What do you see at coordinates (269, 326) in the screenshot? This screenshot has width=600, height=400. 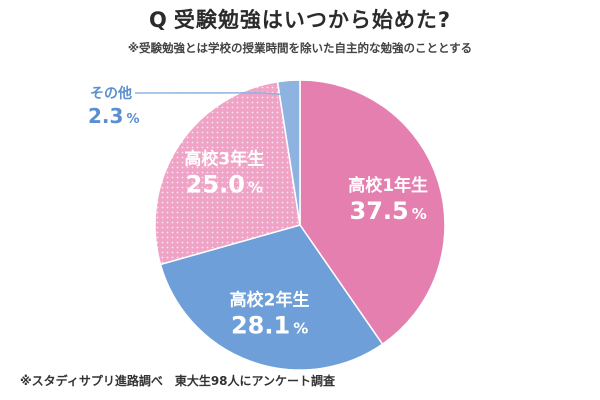 I see `slice-value-2: 28.1%` at bounding box center [269, 326].